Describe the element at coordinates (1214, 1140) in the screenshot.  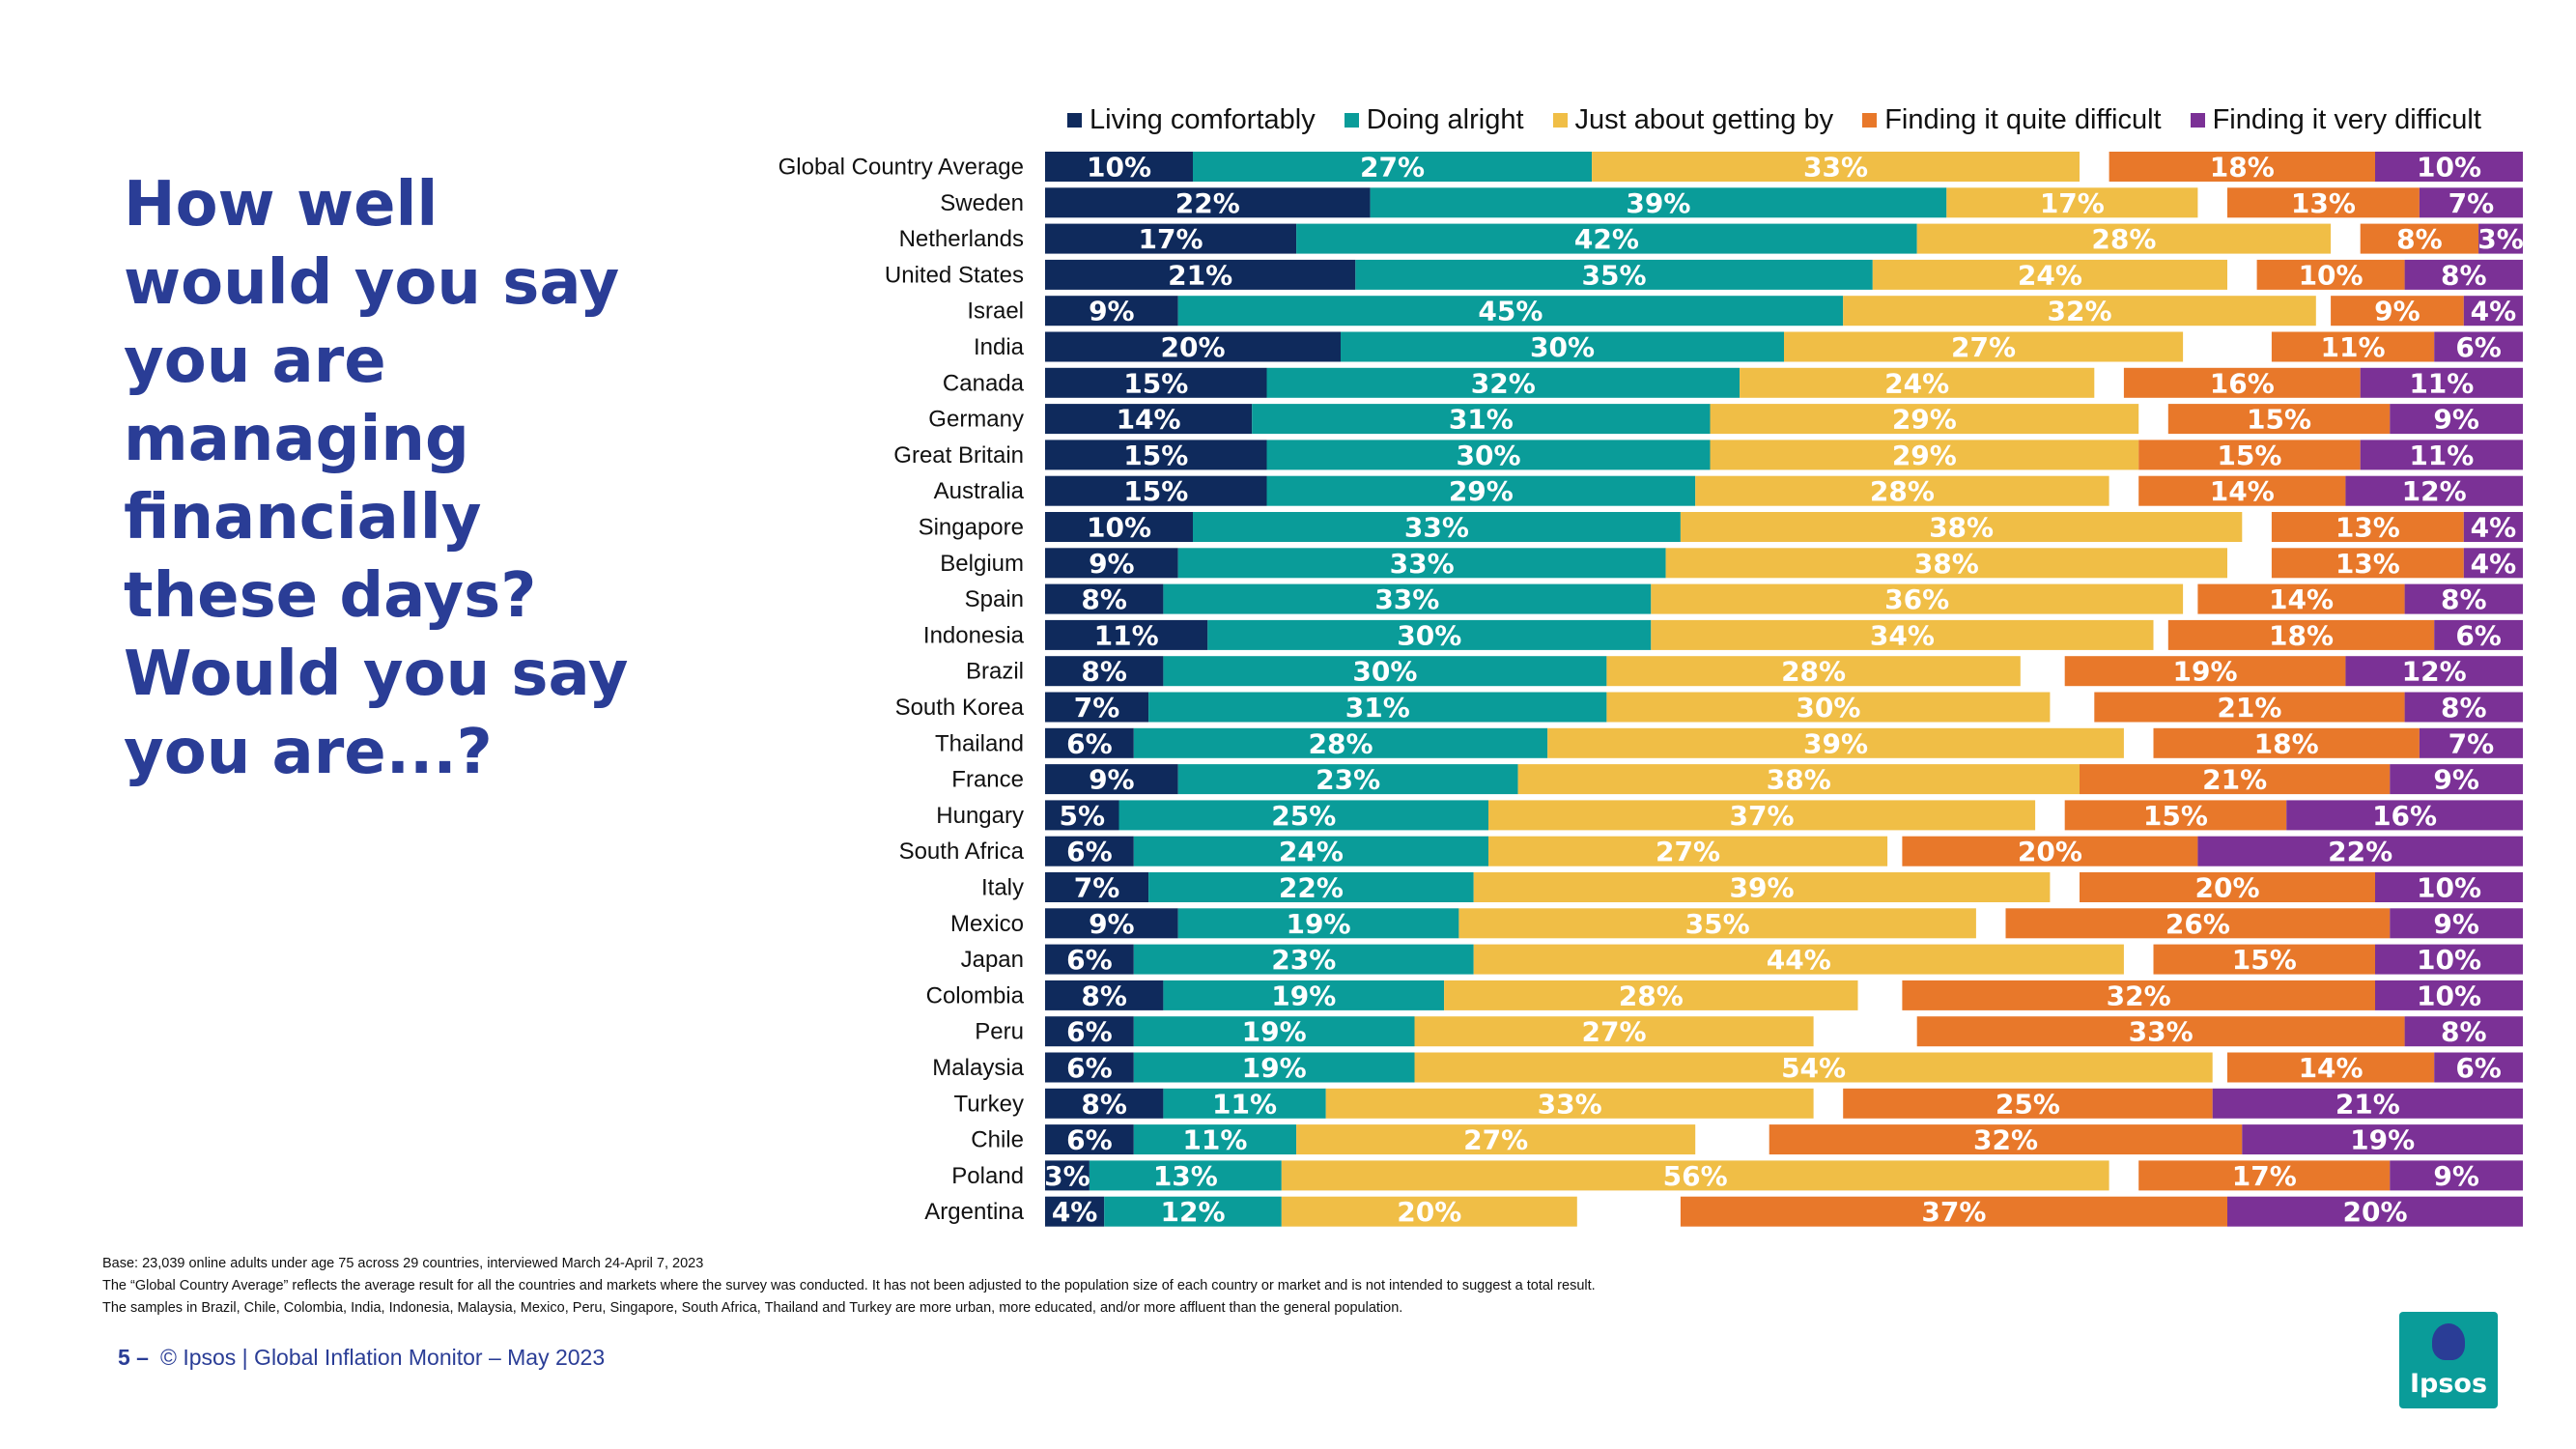
I see `value-label-doing-alright: 11%` at that location.